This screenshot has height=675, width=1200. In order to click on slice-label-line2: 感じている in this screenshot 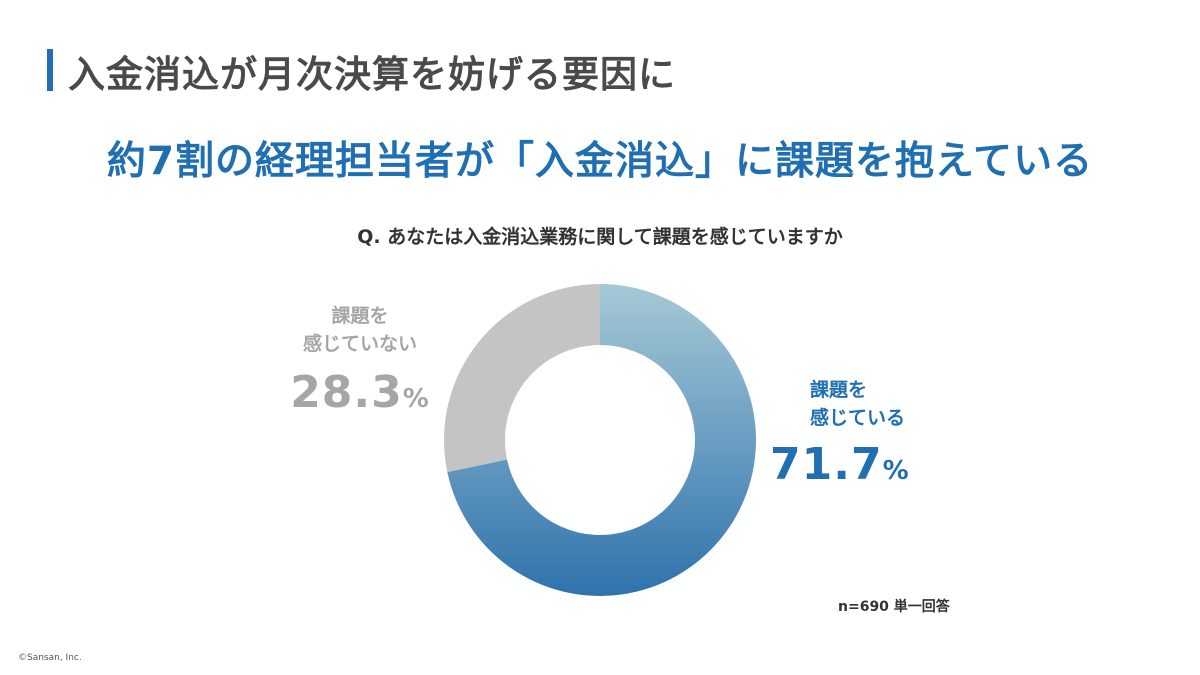, I will do `click(858, 418)`.